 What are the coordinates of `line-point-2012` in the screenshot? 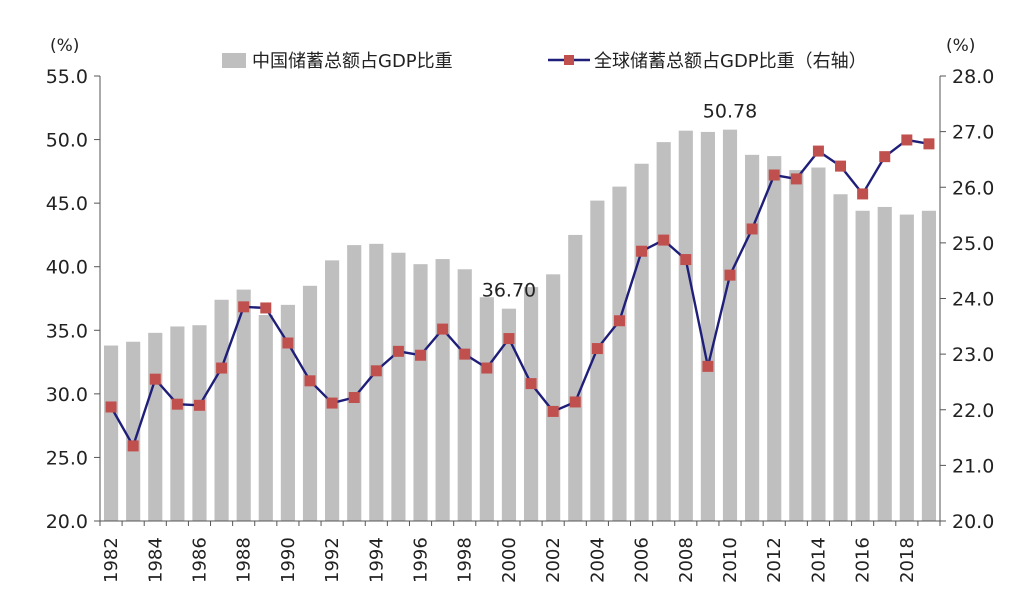 It's located at (774, 175).